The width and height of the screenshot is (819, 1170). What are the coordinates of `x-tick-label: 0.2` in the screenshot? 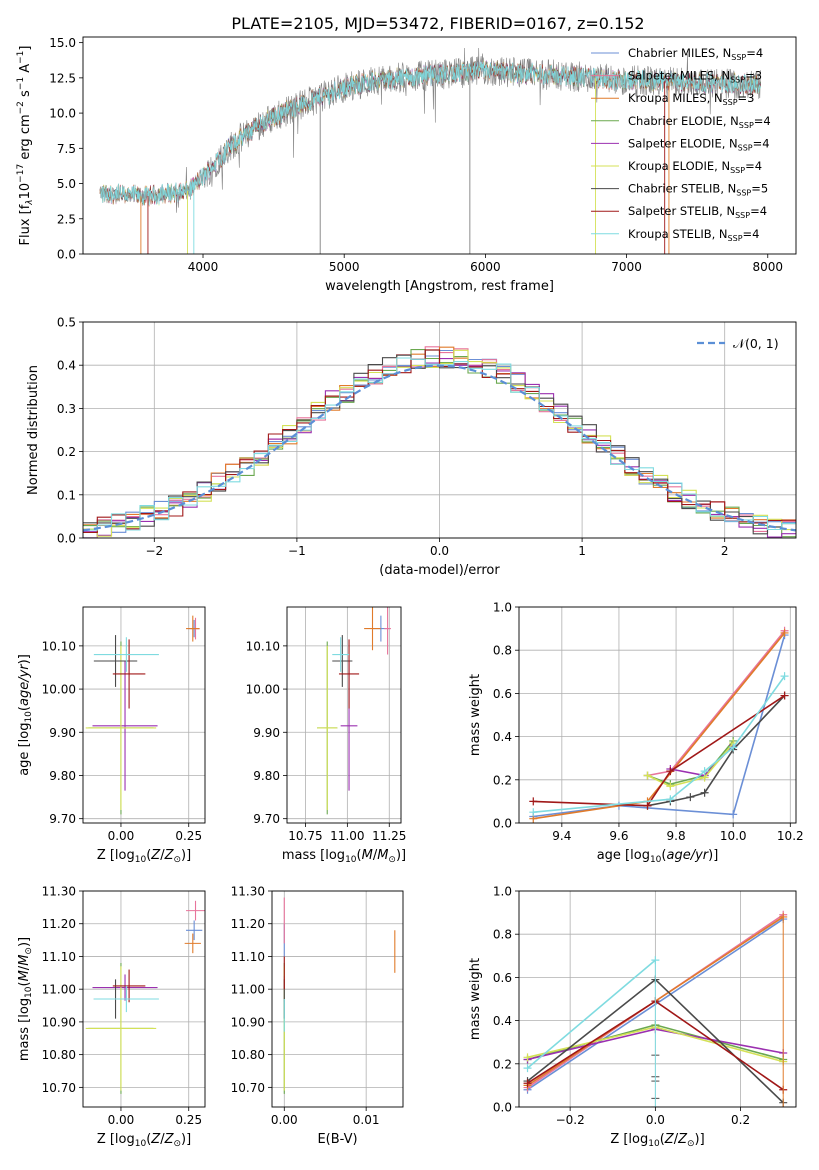 It's located at (740, 1120).